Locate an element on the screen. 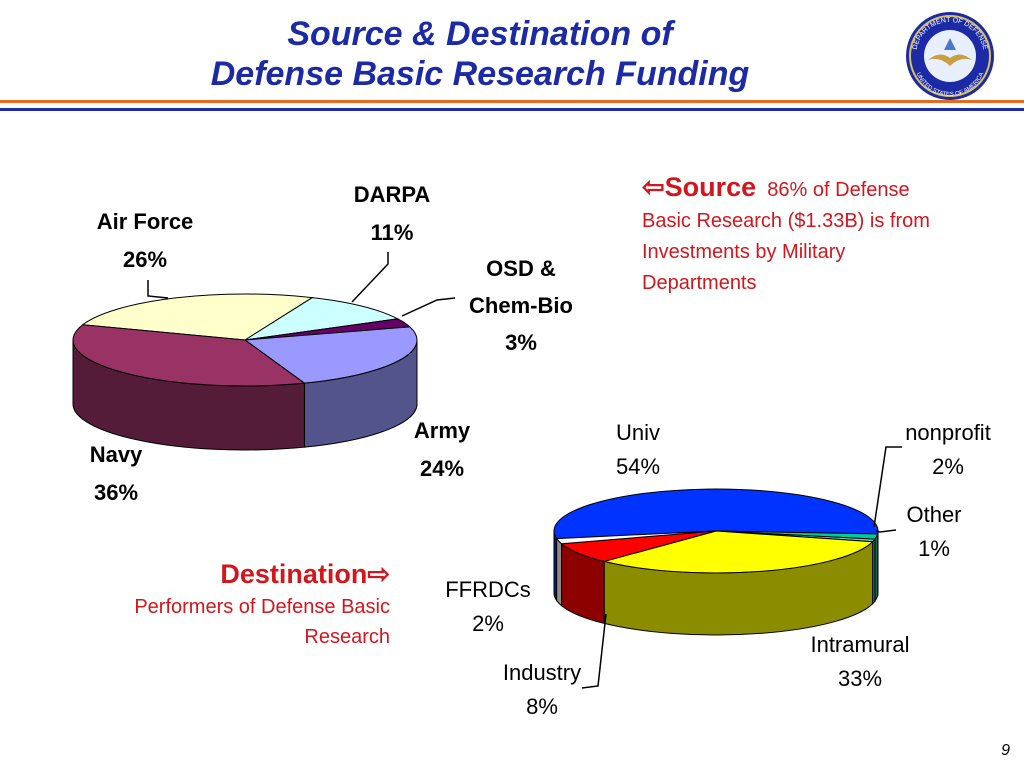 Image resolution: width=1024 pixels, height=768 pixels. pie-label-navy: Navy 36% is located at coordinates (116, 473).